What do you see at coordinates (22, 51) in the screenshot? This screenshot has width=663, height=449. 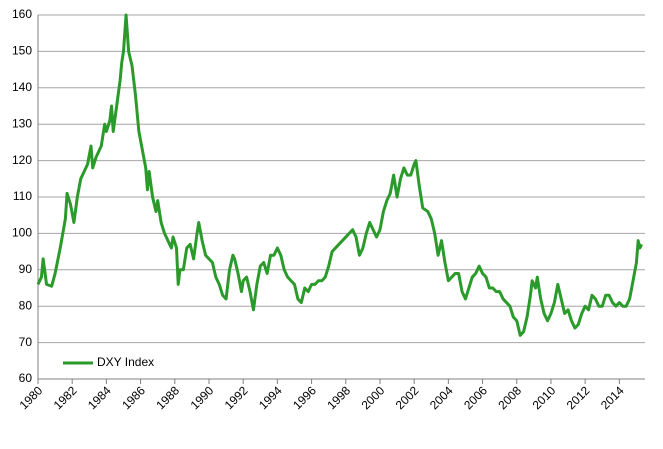 I see `y-tick-label: 150` at bounding box center [22, 51].